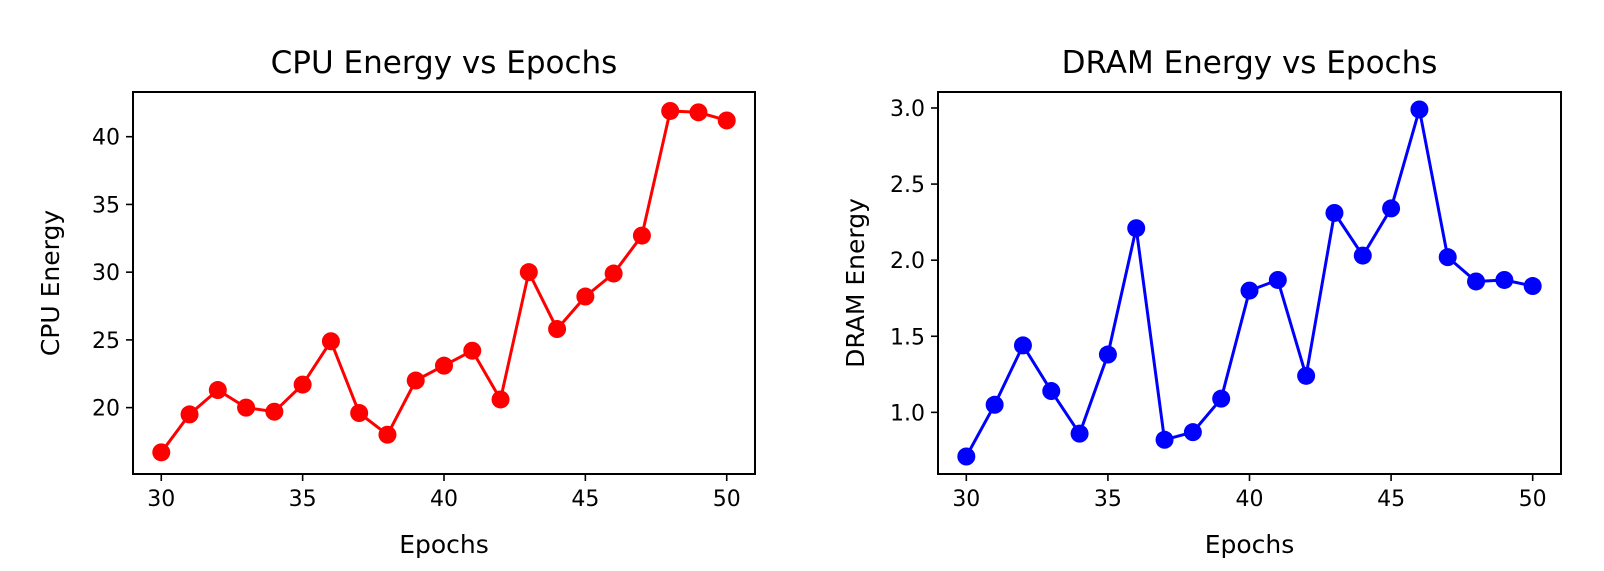 This screenshot has height=571, width=1604. Describe the element at coordinates (1533, 499) in the screenshot. I see `dram-x-tick-label: 50` at that location.